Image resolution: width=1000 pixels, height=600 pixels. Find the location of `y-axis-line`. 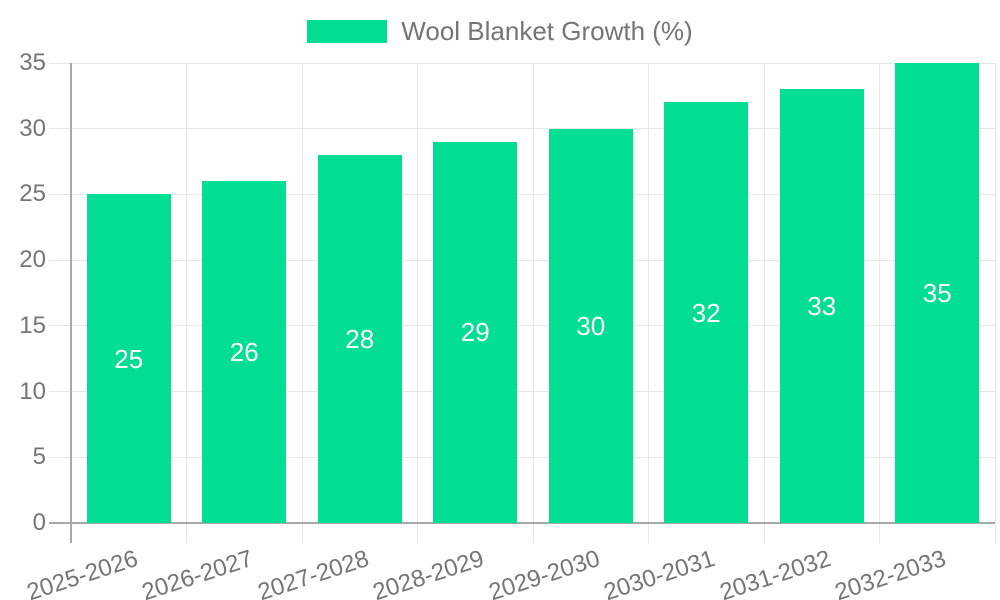

y-axis-line is located at coordinates (71, 303).